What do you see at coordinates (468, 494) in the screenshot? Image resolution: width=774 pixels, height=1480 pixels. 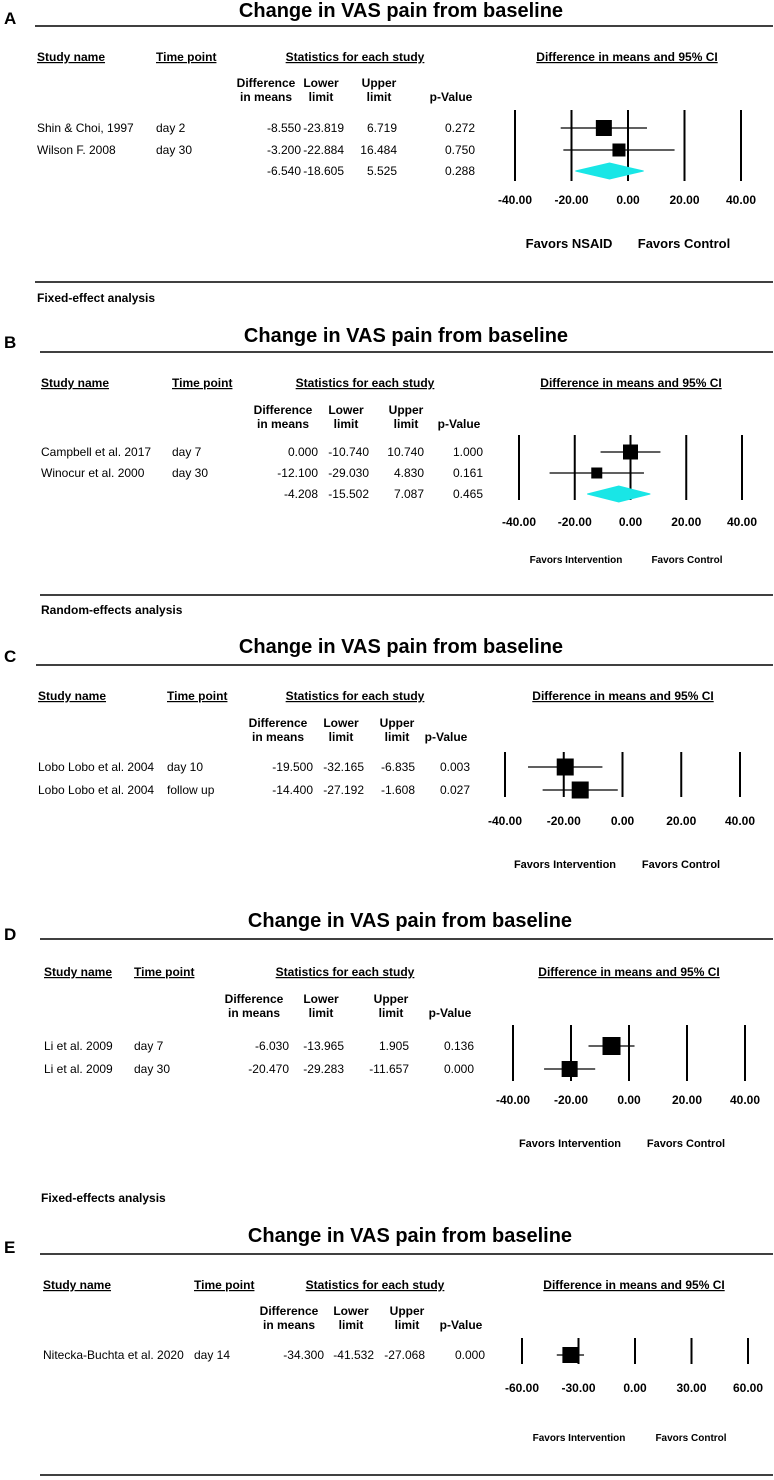 I see `p-value-cell: 0.465` at bounding box center [468, 494].